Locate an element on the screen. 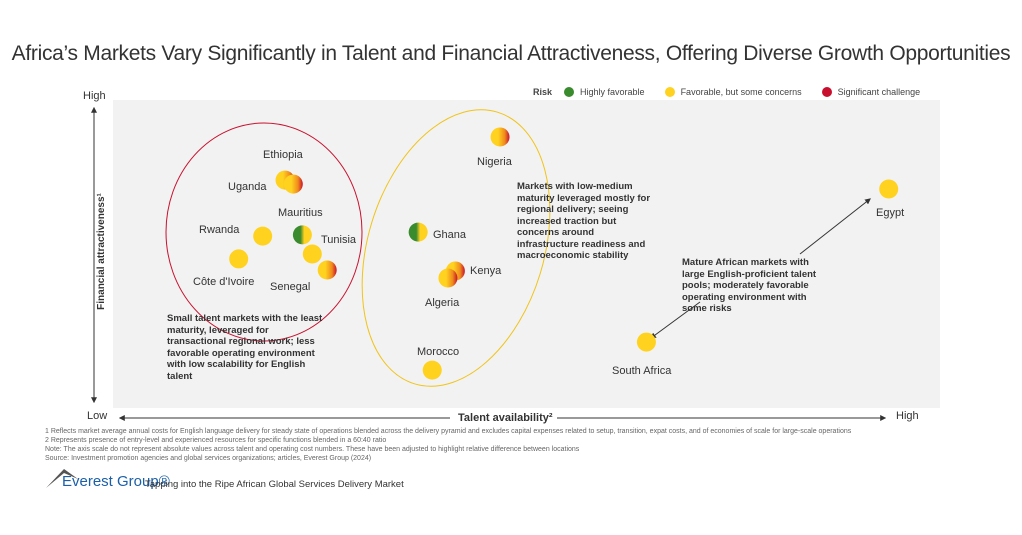 The width and height of the screenshot is (1022, 535). legend-swatch-yellow is located at coordinates (669, 92).